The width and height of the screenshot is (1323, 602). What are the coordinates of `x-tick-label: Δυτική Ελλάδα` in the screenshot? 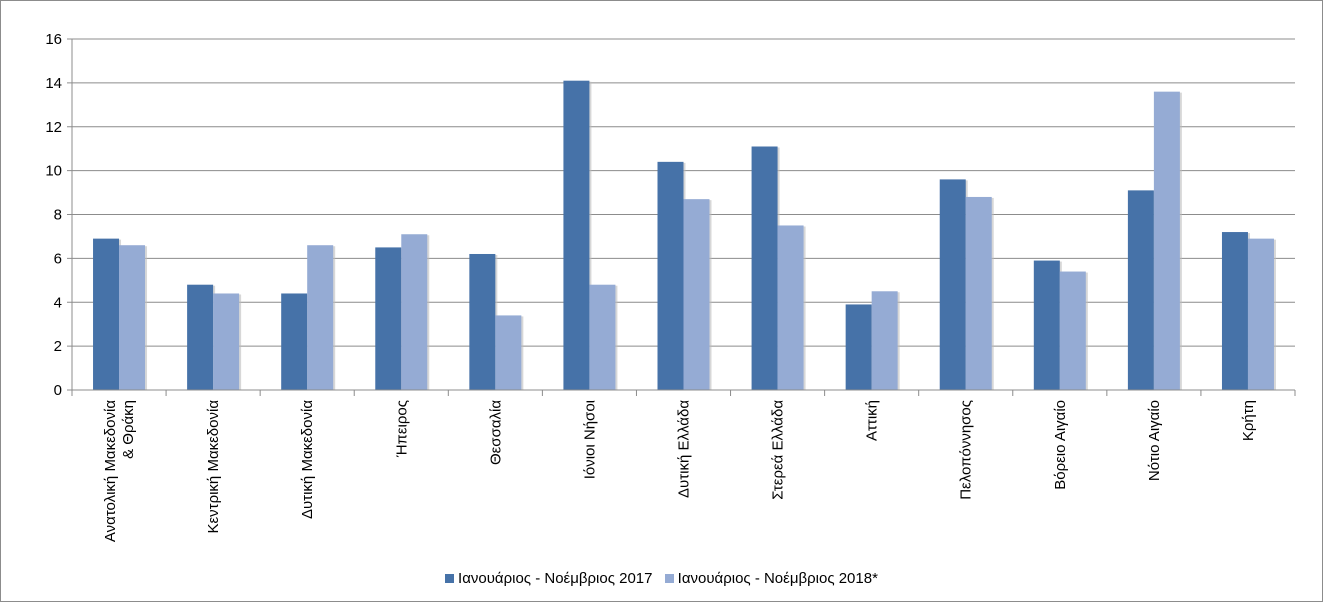 It's located at (684, 449).